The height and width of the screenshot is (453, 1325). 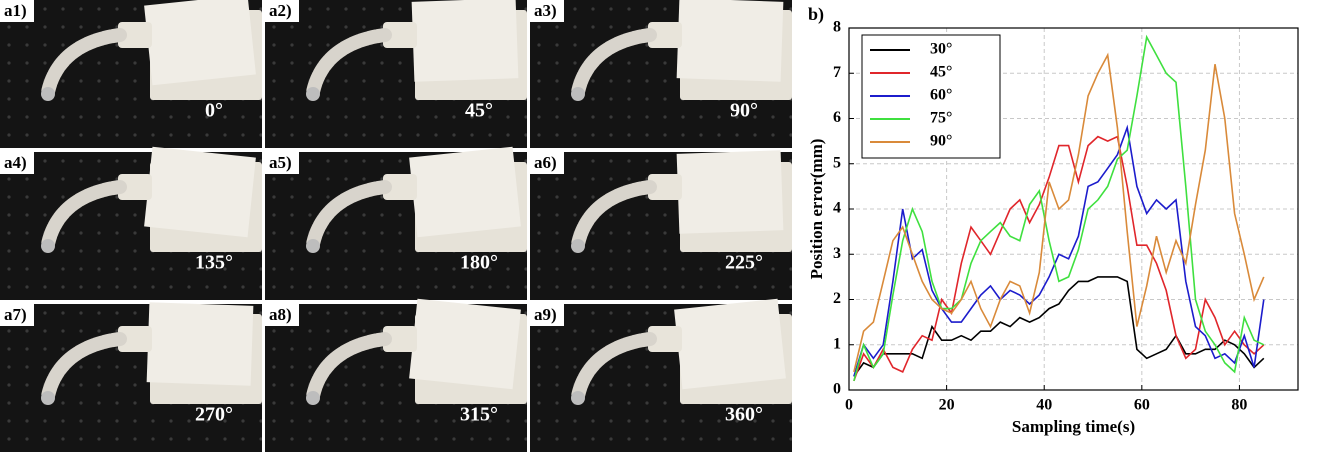 What do you see at coordinates (1239, 405) in the screenshot?
I see `x-tick-label: 80` at bounding box center [1239, 405].